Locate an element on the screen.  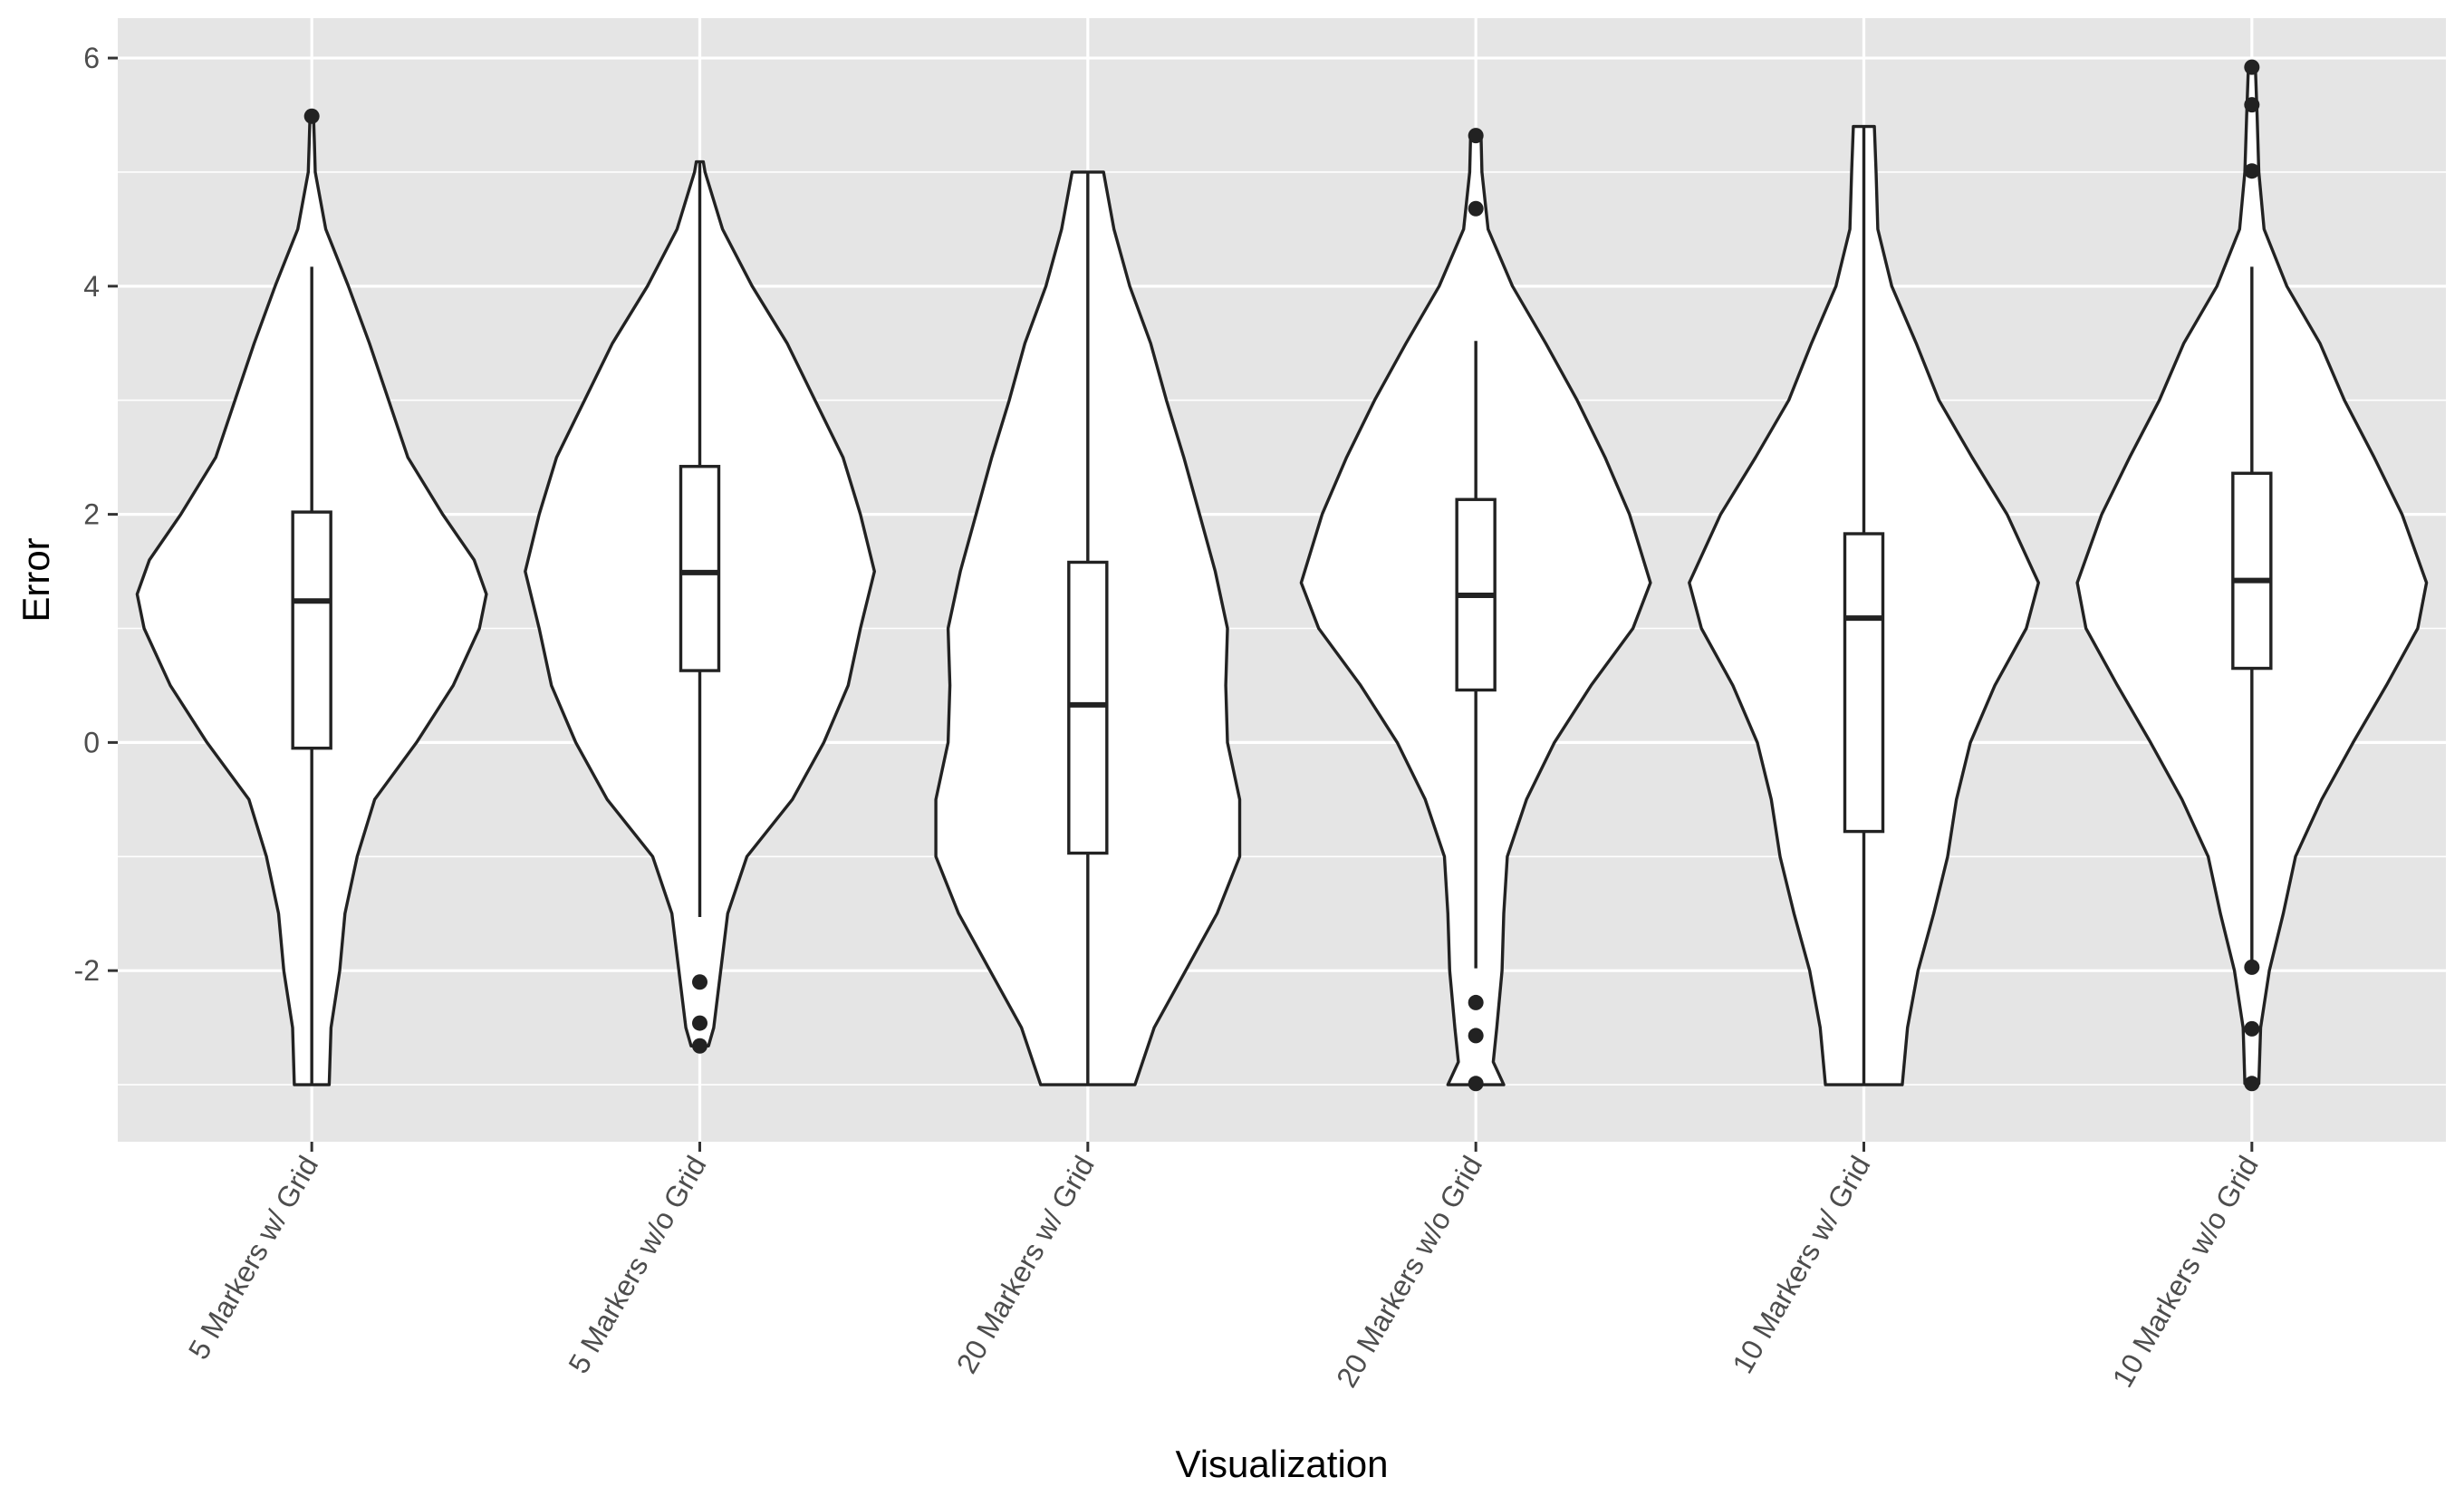
y-axis: -2 0 2 4 6 is located at coordinates (96, 514).